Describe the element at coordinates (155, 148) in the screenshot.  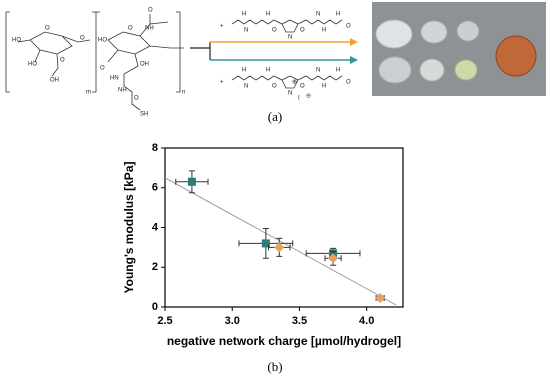
I see `y-tick-label: 8` at that location.